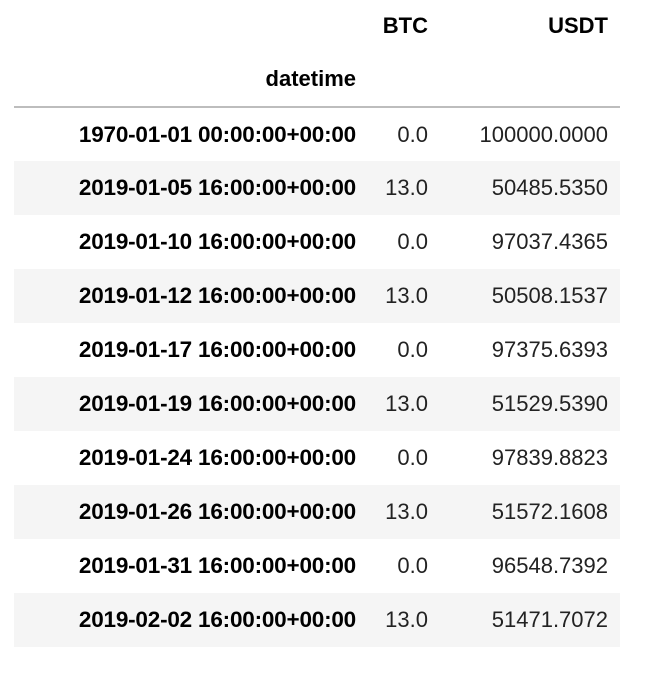  What do you see at coordinates (543, 134) in the screenshot?
I see `cell-usdt: 100000.0000` at bounding box center [543, 134].